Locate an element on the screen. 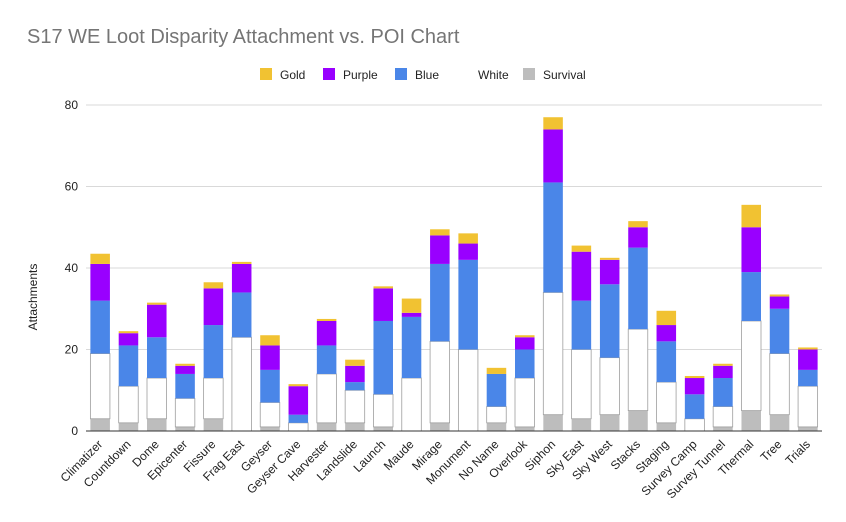 This screenshot has height=522, width=846. legend: Gold Purple Blue White Survival is located at coordinates (423, 75).